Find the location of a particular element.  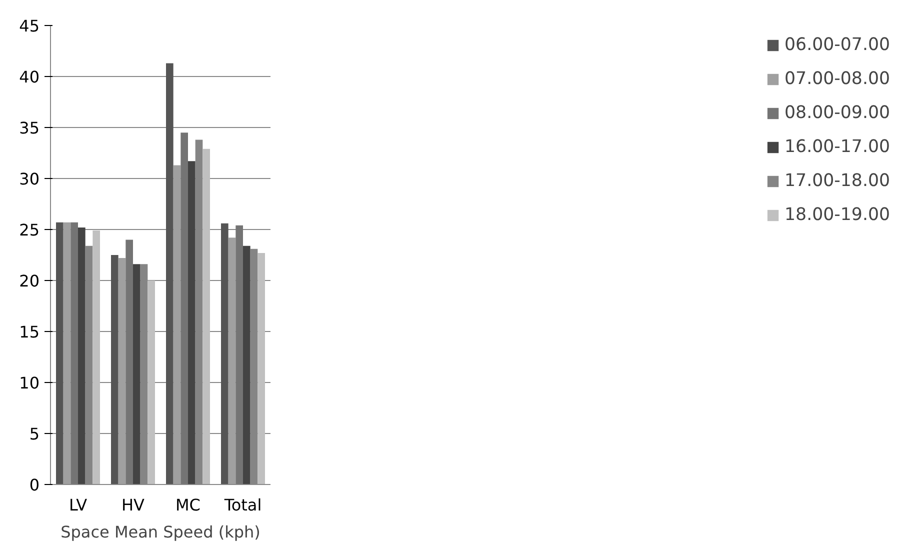

y-tick-label: 5 is located at coordinates (34, 434).